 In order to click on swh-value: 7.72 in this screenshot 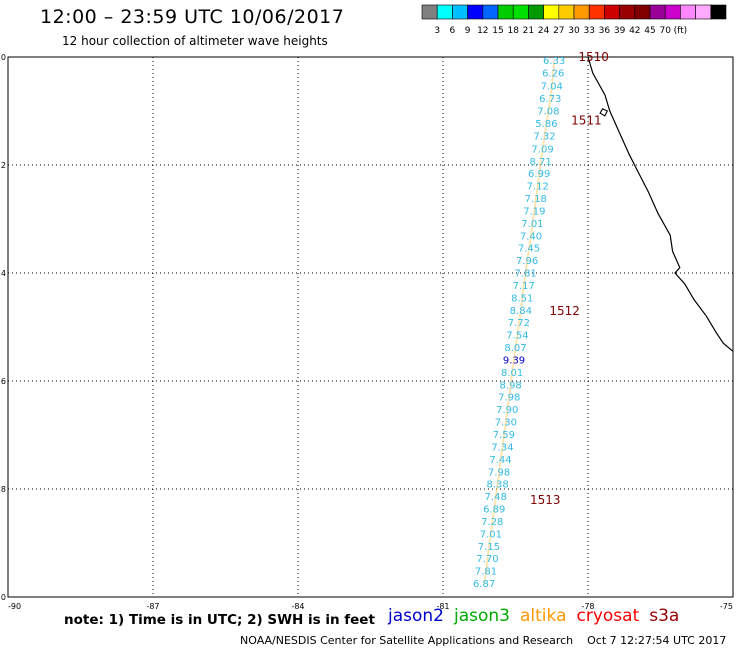, I will do `click(519, 323)`.